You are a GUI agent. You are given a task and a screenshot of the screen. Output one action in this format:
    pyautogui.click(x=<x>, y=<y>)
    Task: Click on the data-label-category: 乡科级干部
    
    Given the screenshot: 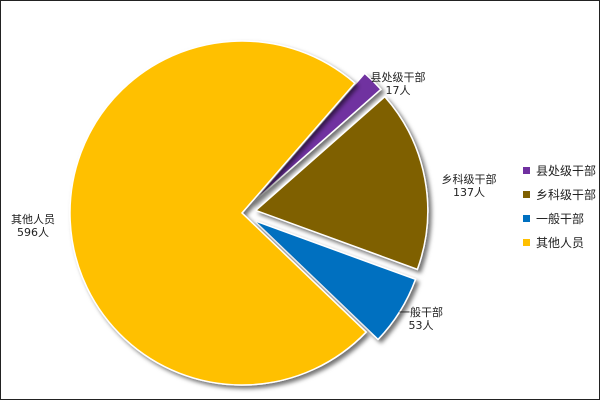 What is the action you would take?
    pyautogui.click(x=469, y=179)
    